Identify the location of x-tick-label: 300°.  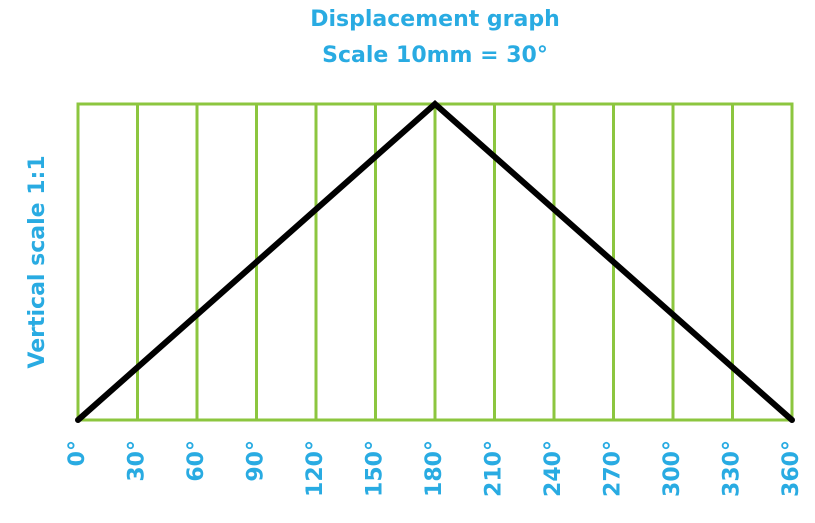
(672, 468).